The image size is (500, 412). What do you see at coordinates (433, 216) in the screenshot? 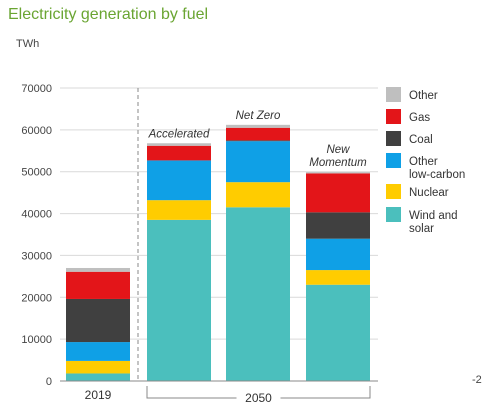
I see `legend-label: Wind and` at bounding box center [433, 216].